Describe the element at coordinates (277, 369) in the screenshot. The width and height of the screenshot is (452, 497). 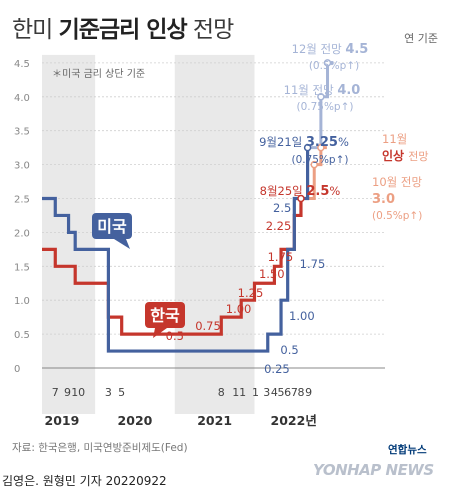
I see `us-value-label: 0.25` at that location.